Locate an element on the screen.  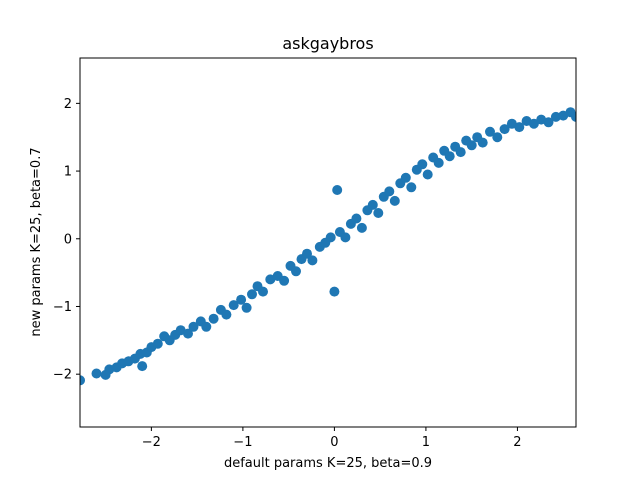
x-tick-label: 2 is located at coordinates (517, 442).